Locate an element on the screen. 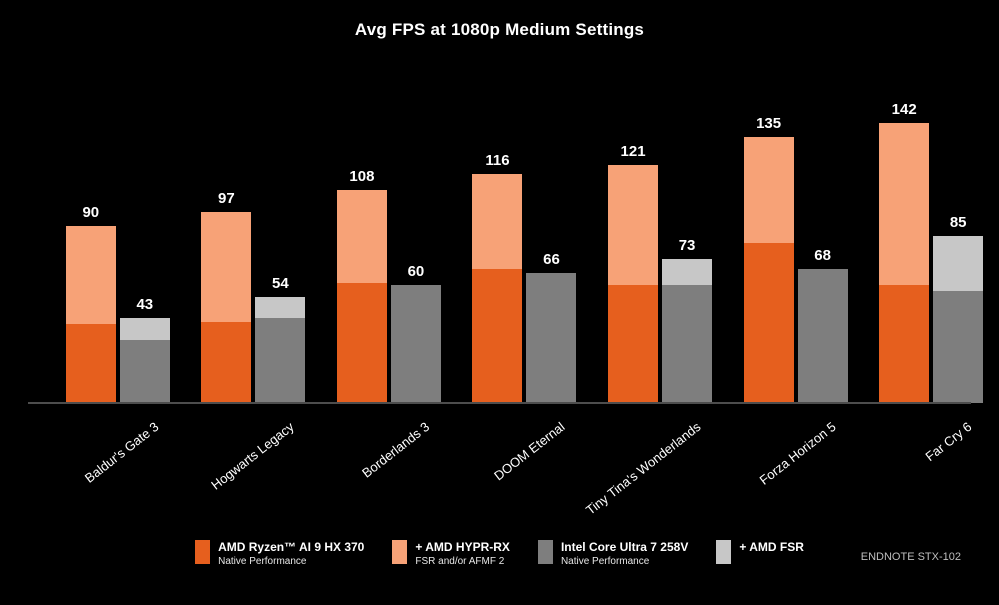 This screenshot has width=999, height=605. bar-value-label: 97 is located at coordinates (226, 198).